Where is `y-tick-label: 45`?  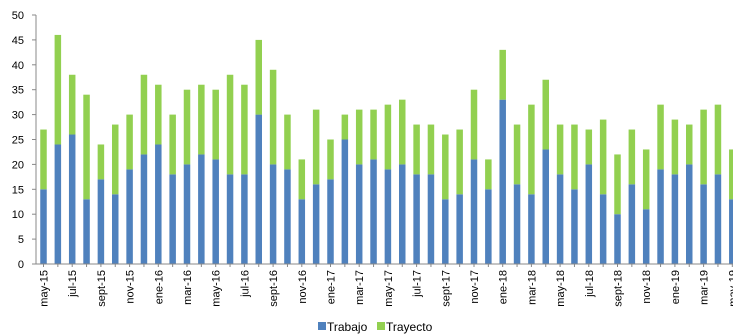 y-tick-label: 45 is located at coordinates (18, 41).